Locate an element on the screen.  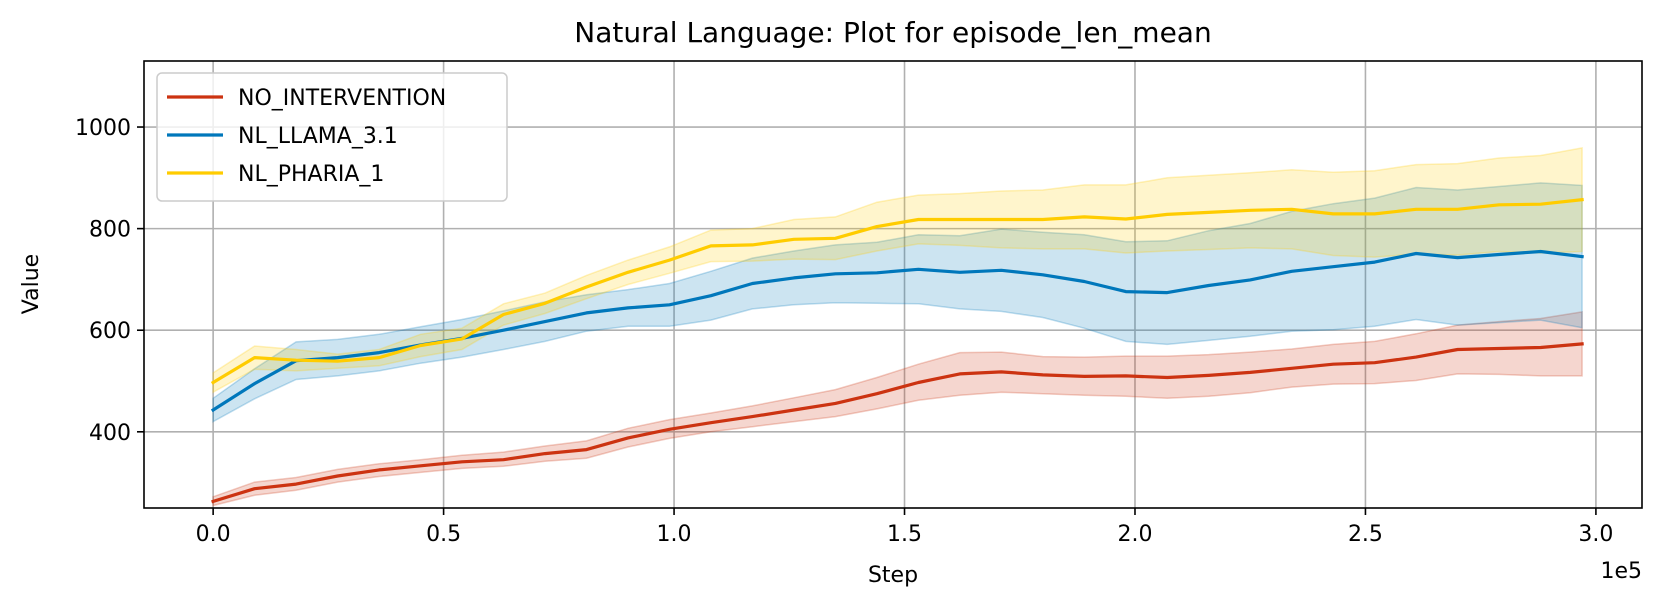
legend-label: NO_INTERVENTION is located at coordinates (342, 98).